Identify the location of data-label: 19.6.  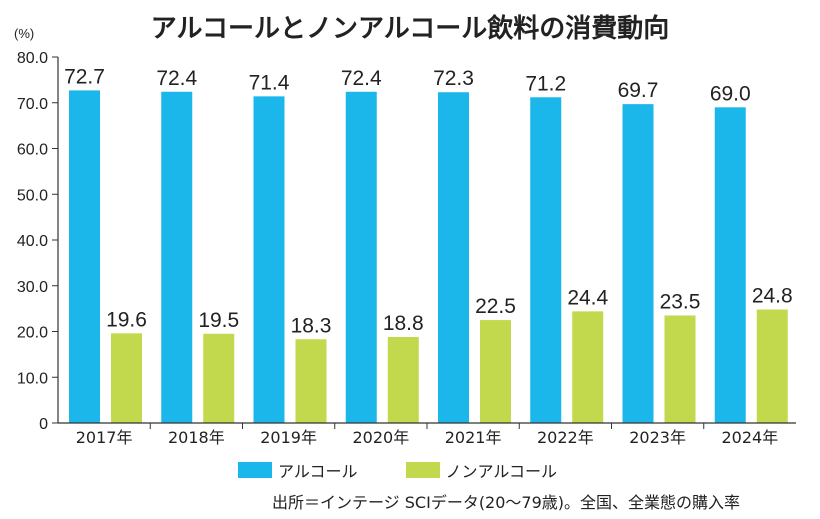
(126, 319).